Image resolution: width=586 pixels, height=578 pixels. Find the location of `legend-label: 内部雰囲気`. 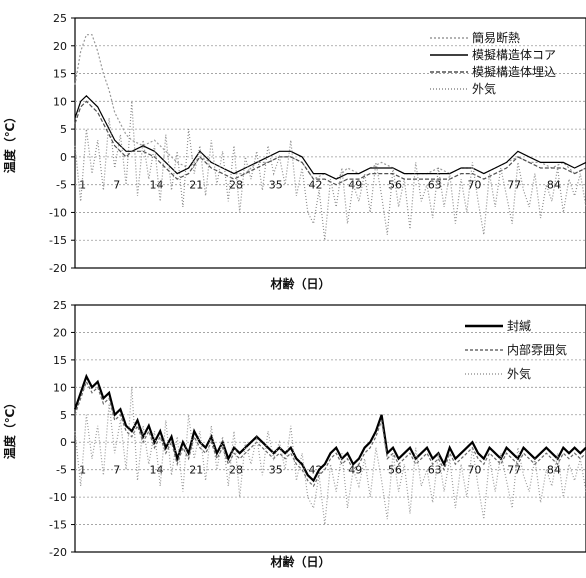

legend-label: 内部雰囲気 is located at coordinates (537, 349).